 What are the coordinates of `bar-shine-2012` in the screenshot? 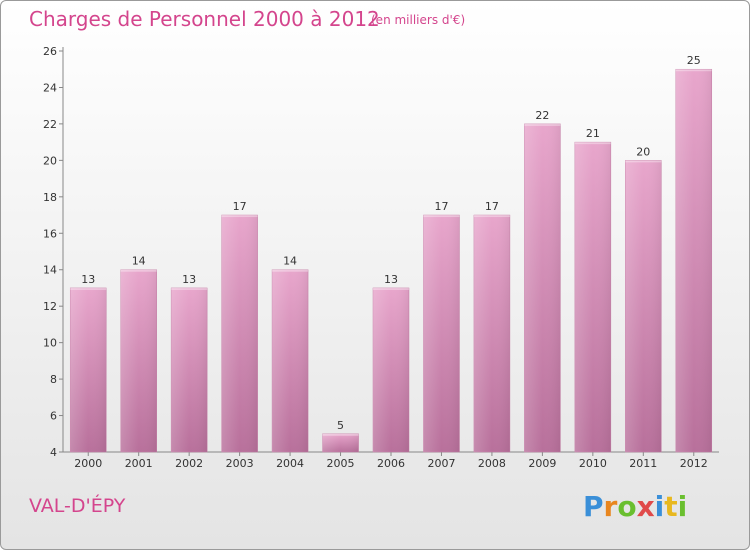 It's located at (693, 261).